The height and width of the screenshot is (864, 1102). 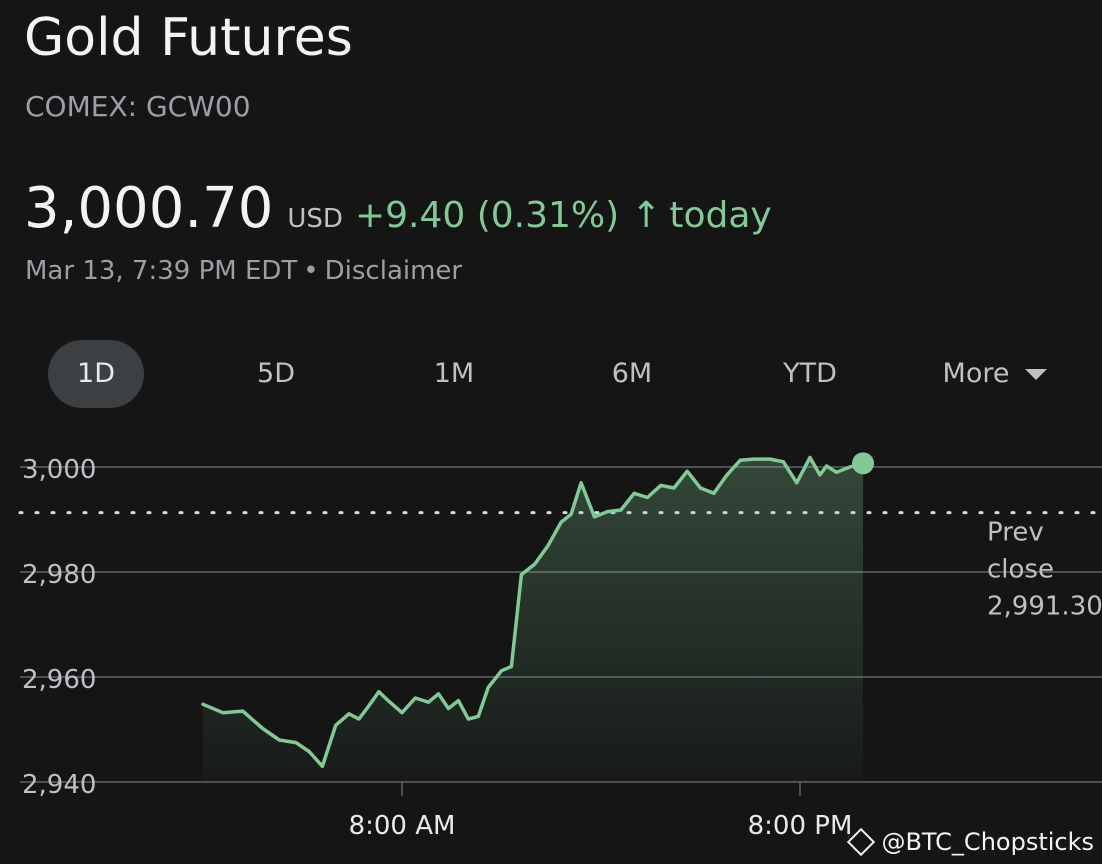 I want to click on y-tick-label: 2,960, so click(x=59, y=680).